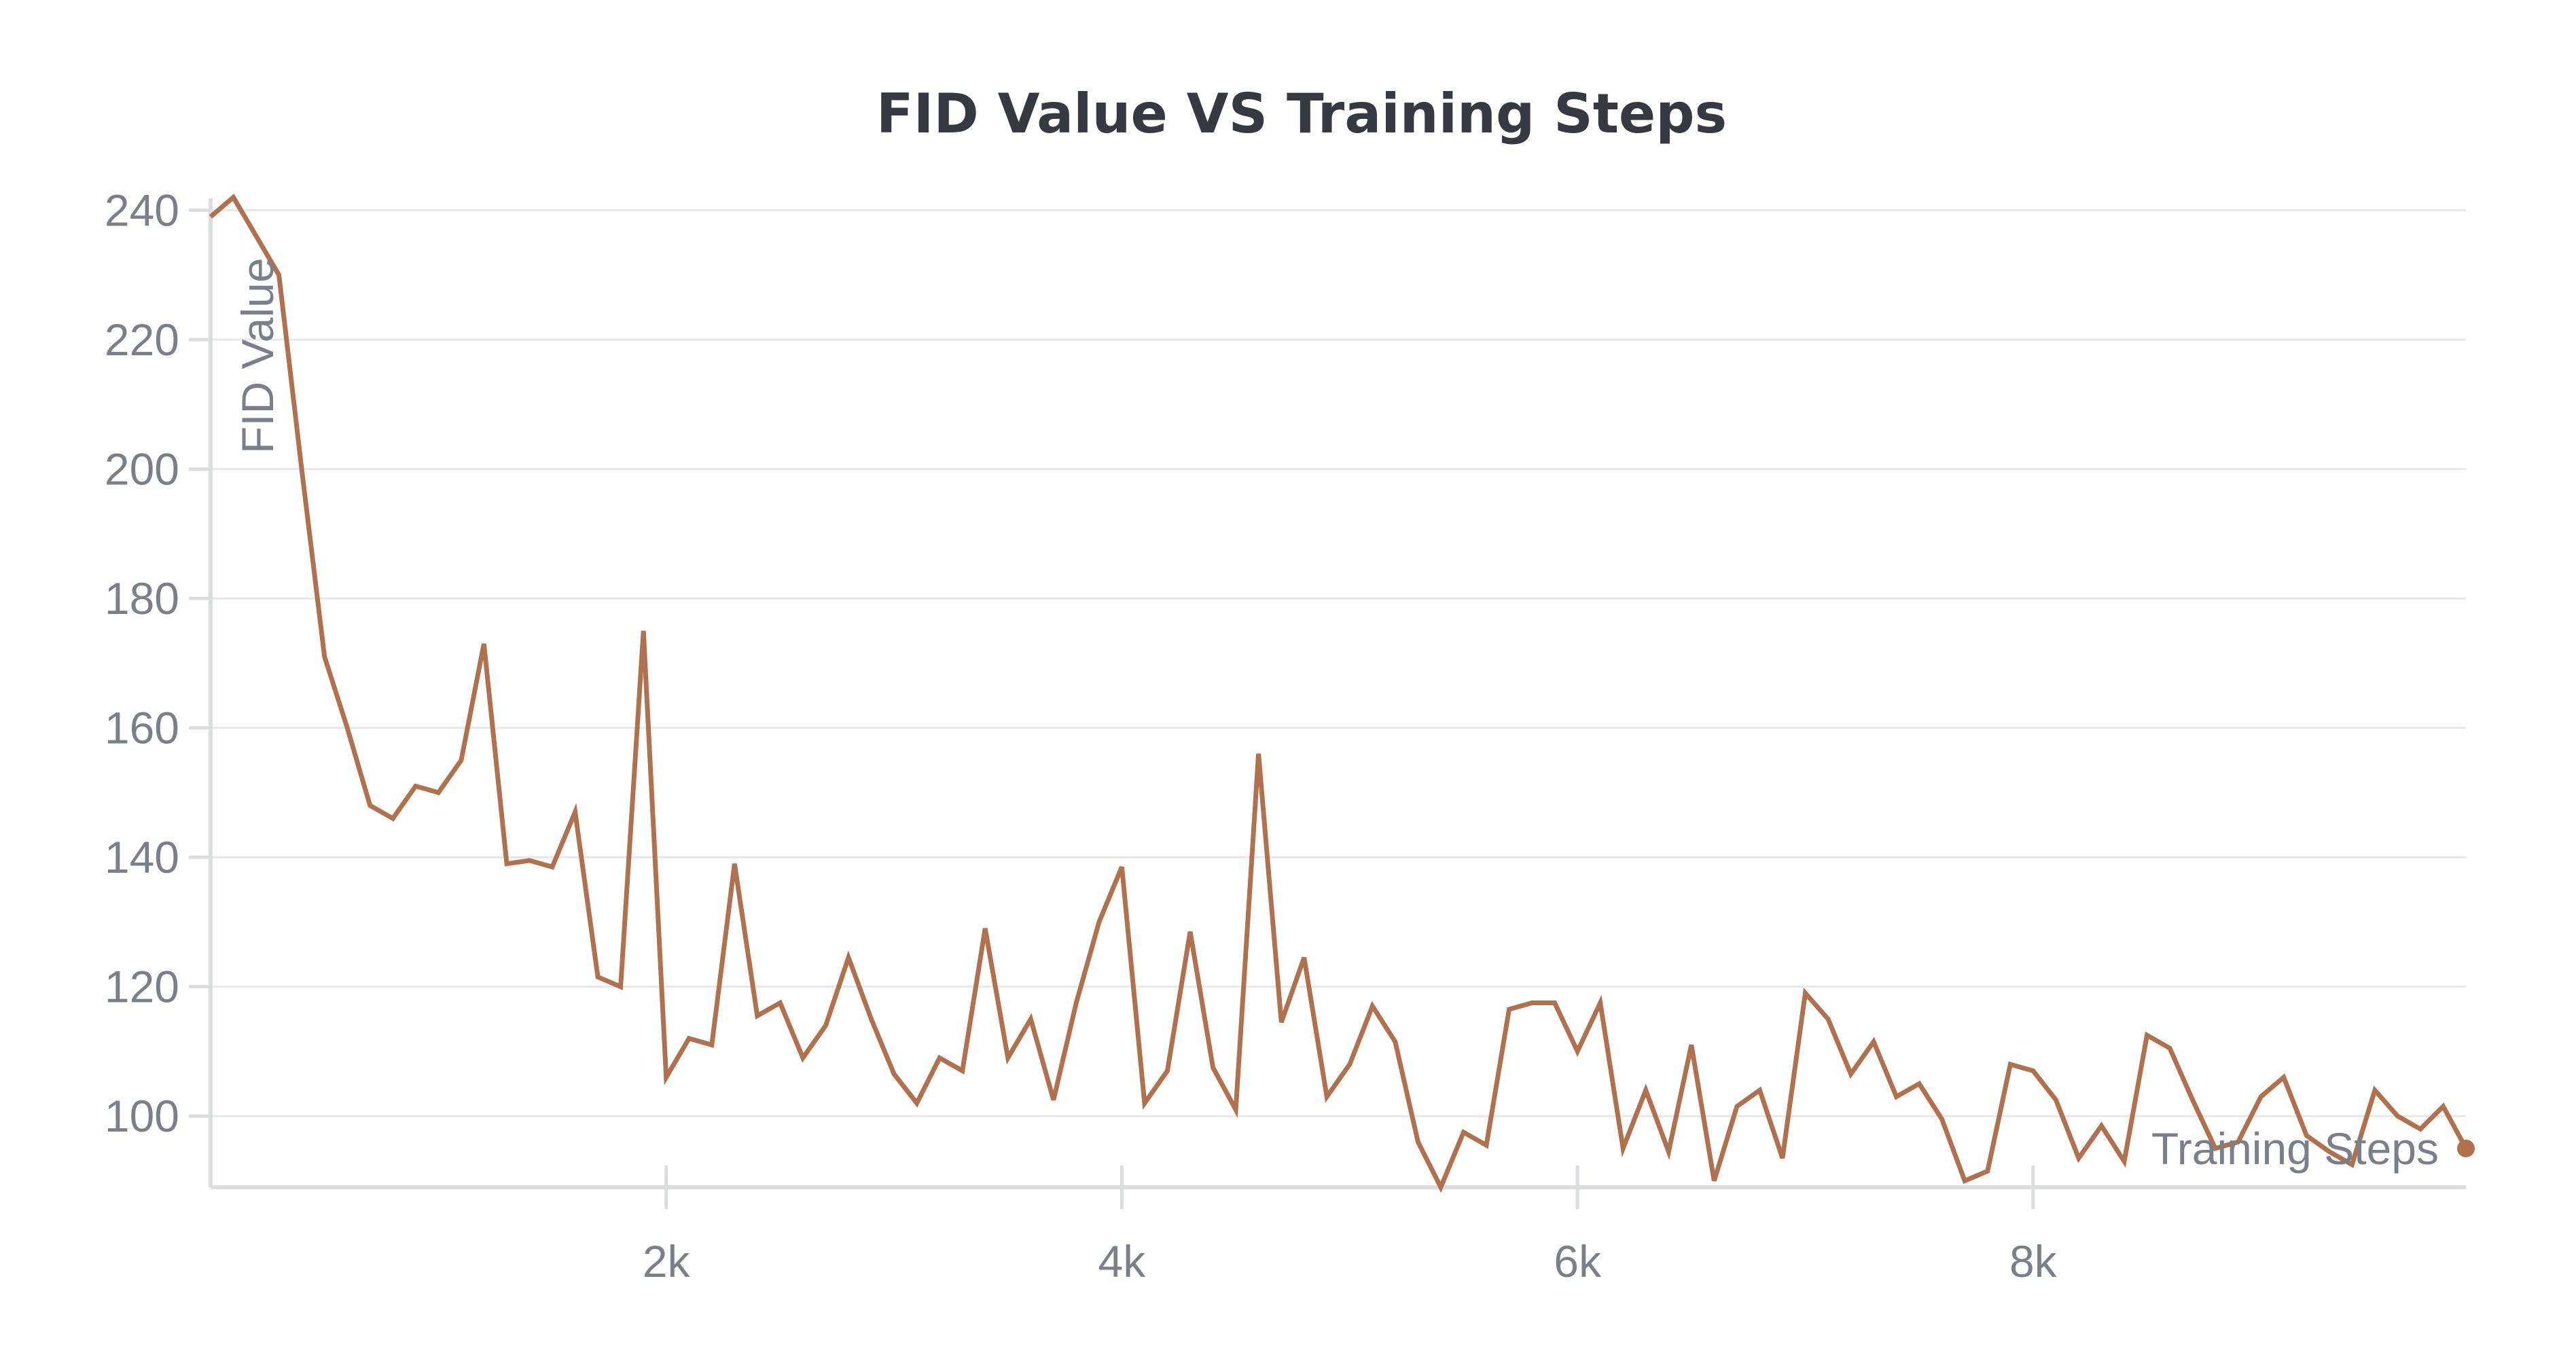 The image size is (2576, 1353). Describe the element at coordinates (2034, 1261) in the screenshot. I see `x-tick-label: 8k` at that location.